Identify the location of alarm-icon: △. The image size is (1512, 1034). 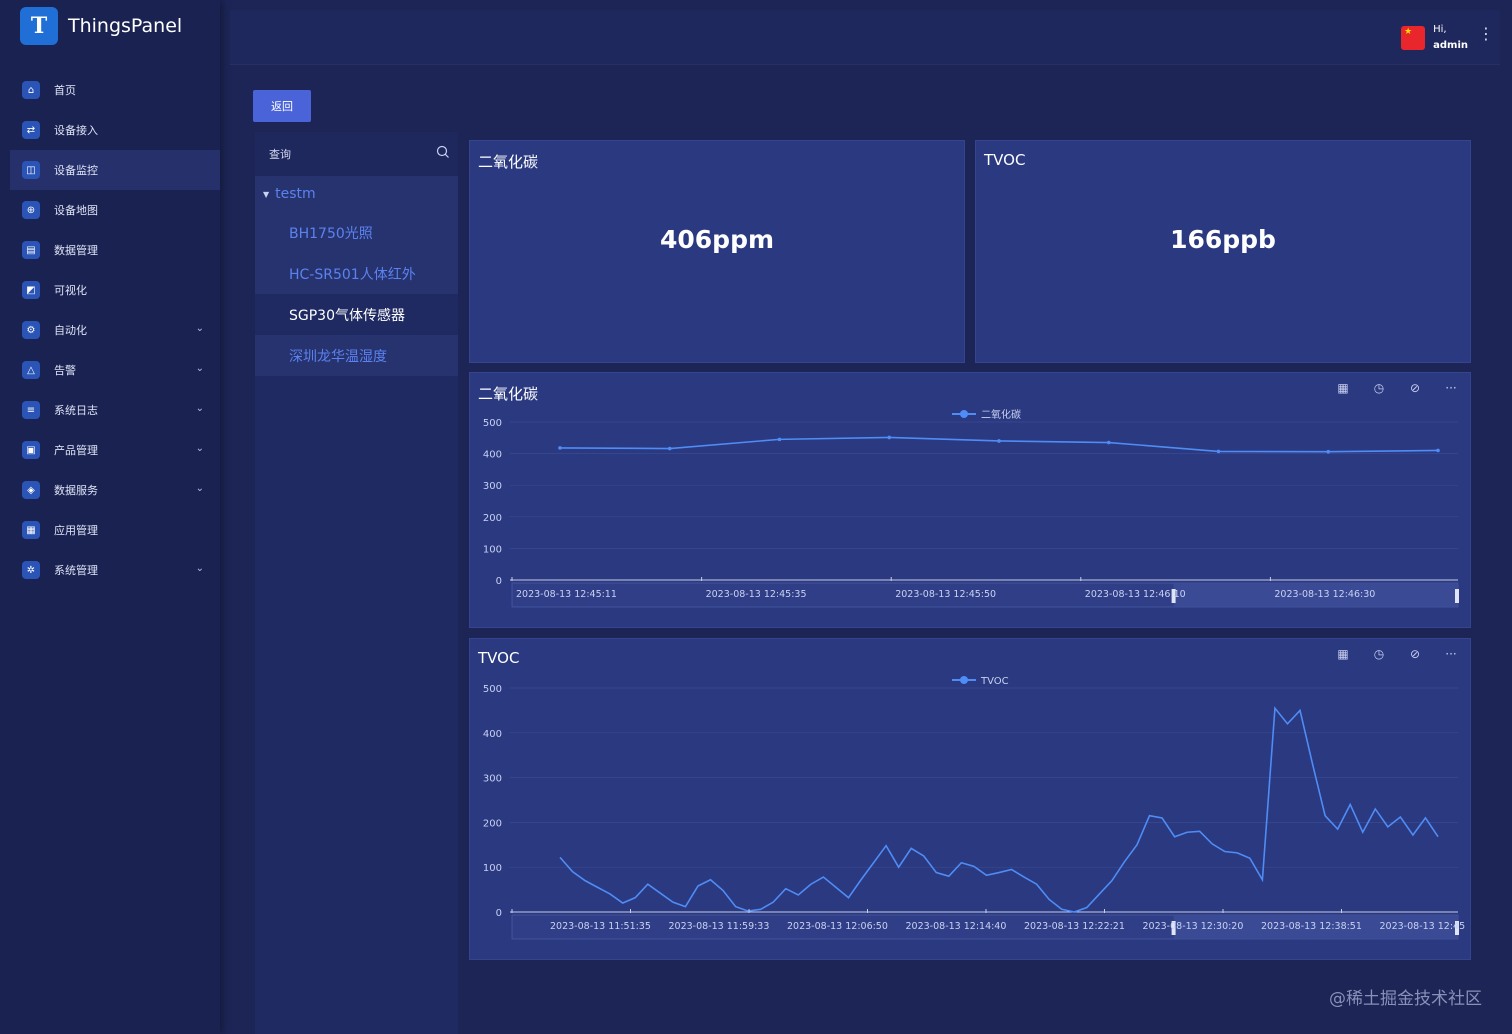
(31, 370).